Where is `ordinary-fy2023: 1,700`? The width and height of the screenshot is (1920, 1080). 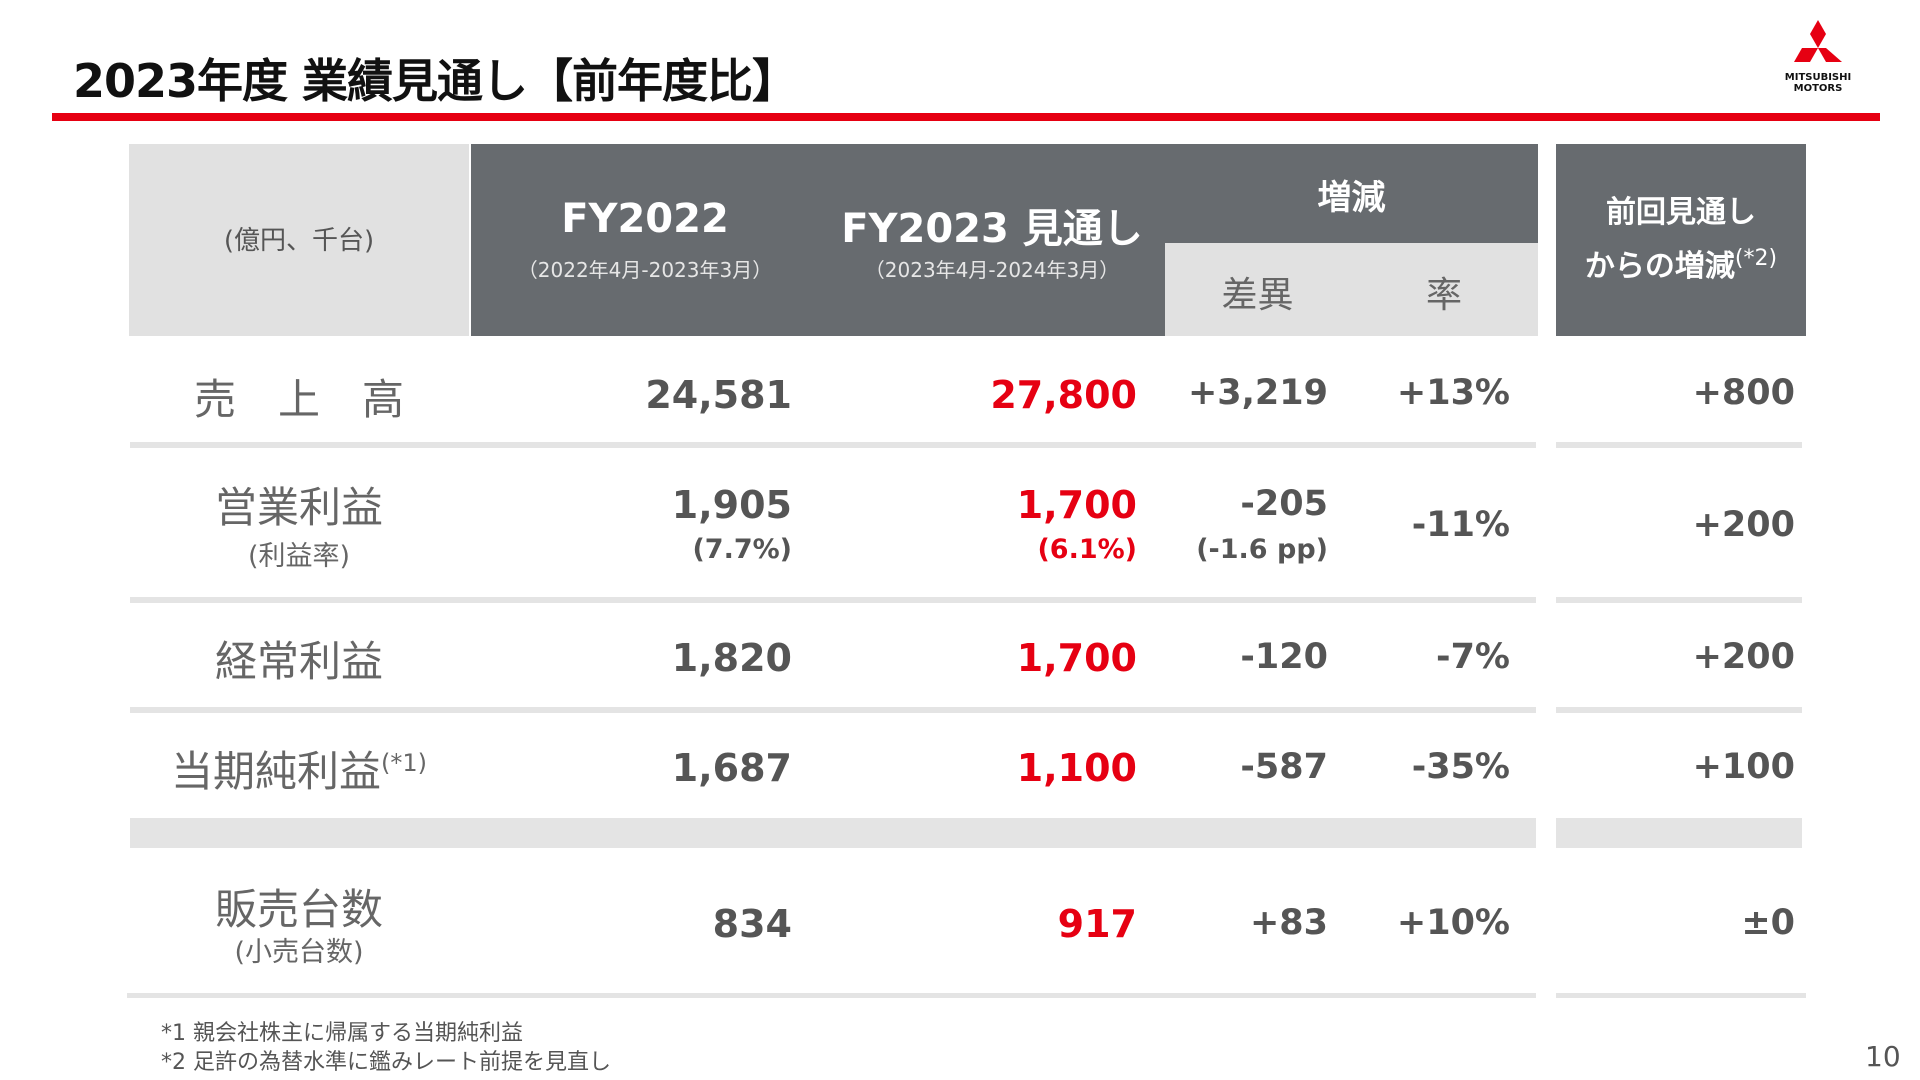 ordinary-fy2023: 1,700 is located at coordinates (1076, 658).